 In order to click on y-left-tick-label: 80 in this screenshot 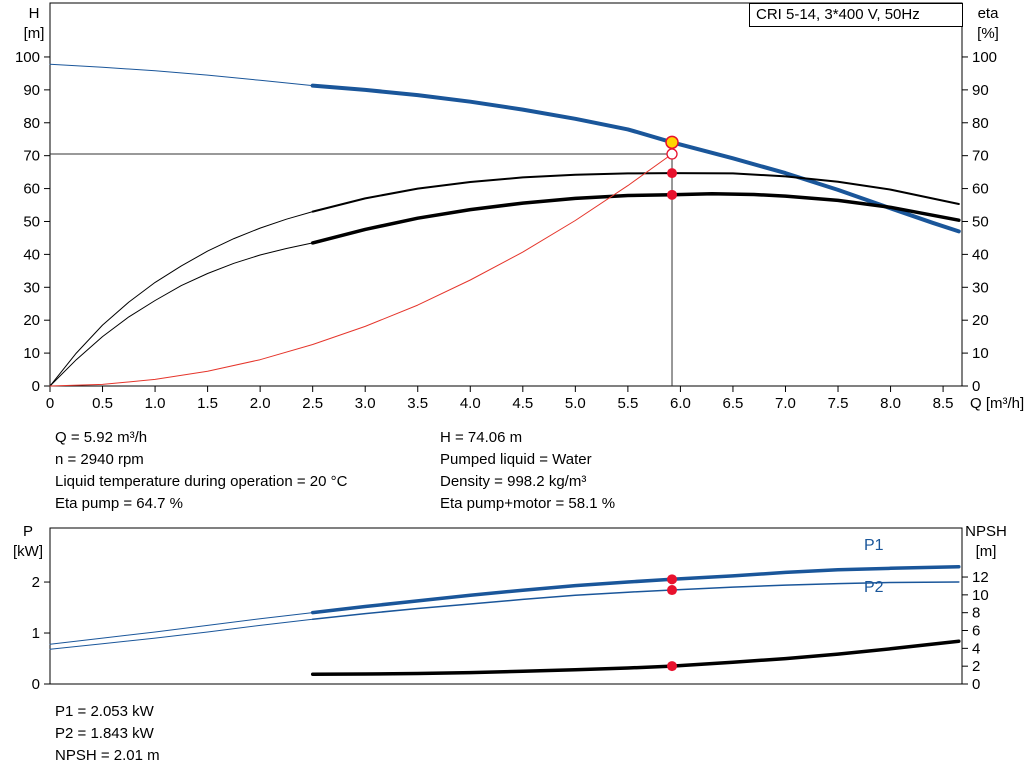, I will do `click(31, 123)`.